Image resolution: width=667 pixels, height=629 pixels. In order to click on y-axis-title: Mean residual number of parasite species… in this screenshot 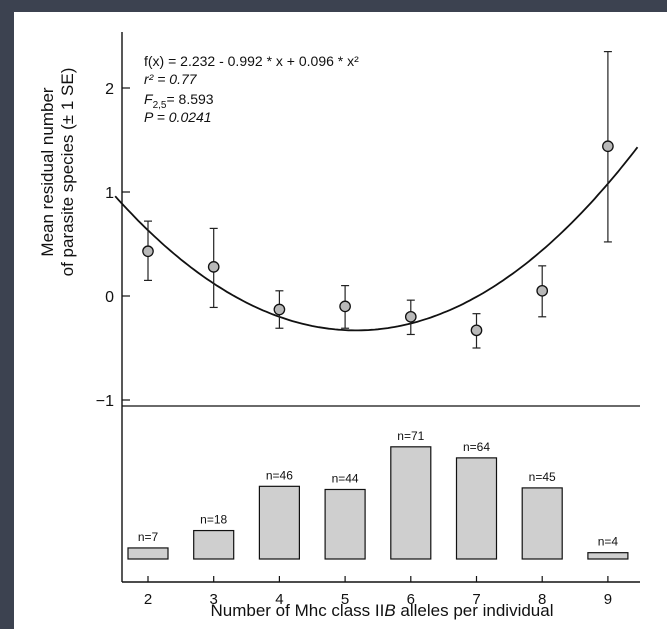, I will do `click(57, 172)`.